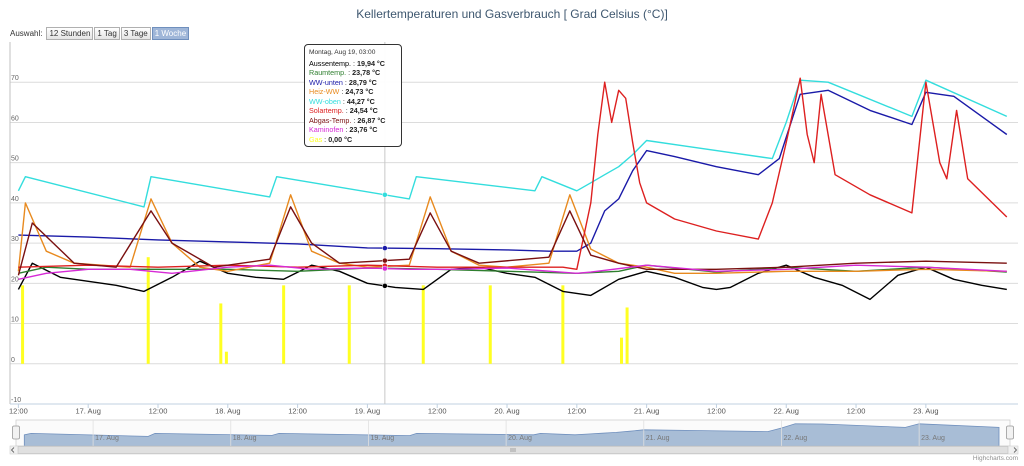 Image resolution: width=1024 pixels, height=466 pixels. What do you see at coordinates (925, 411) in the screenshot?
I see `x-tick-label-13: 23. Aug` at bounding box center [925, 411].